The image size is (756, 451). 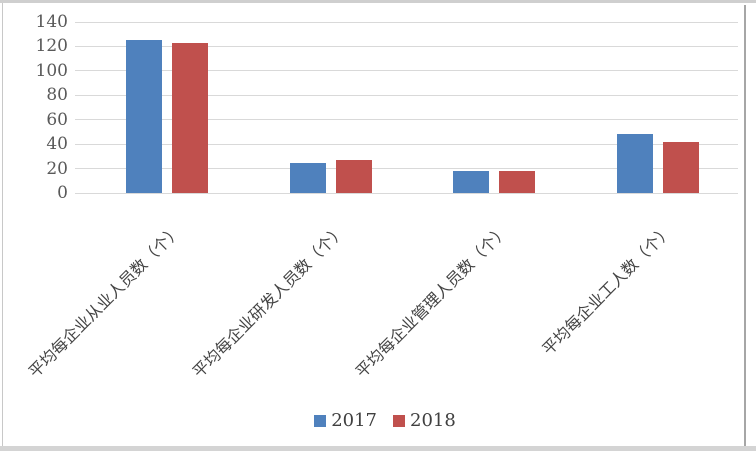 I want to click on x-axis-category-label-1: 平均每企业研发人员数（个）, so click(x=268, y=301).